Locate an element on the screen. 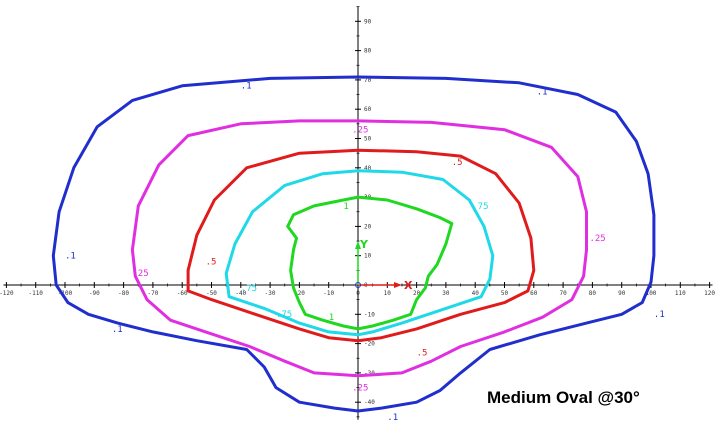  x-tick-label: 30 is located at coordinates (446, 293).